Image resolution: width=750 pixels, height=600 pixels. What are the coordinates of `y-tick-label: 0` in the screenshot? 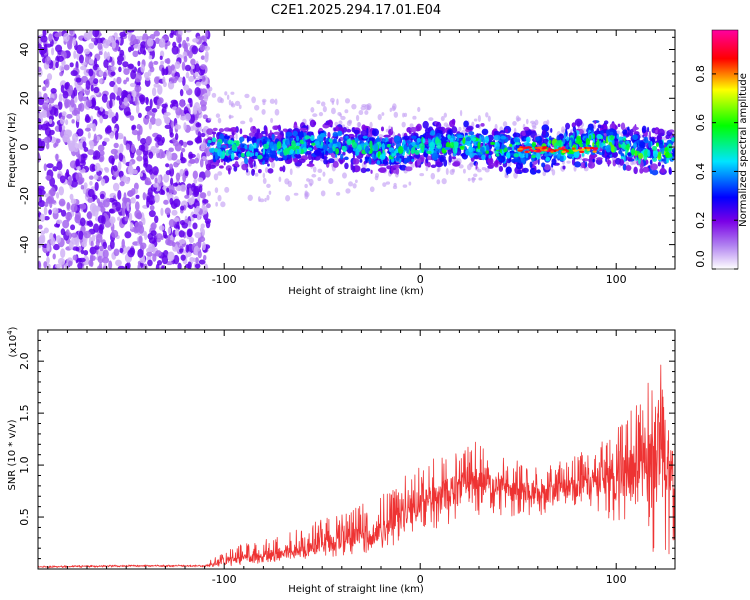 It's located at (24, 147).